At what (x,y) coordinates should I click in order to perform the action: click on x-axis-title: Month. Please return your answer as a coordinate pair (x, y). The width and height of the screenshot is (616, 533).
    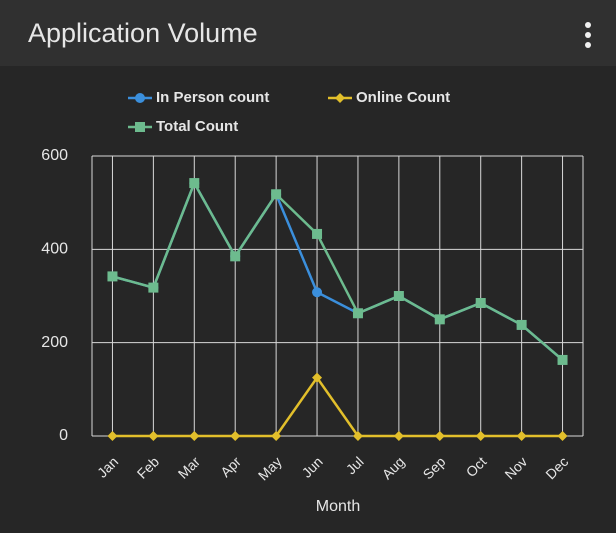
    Looking at the image, I should click on (338, 506).